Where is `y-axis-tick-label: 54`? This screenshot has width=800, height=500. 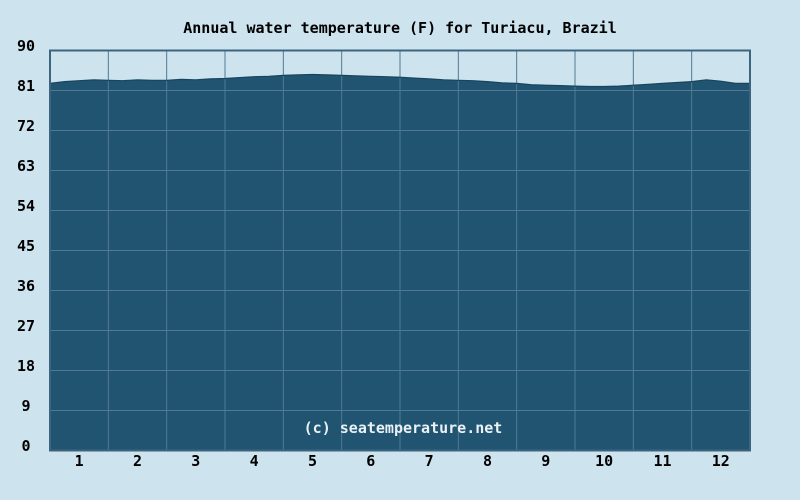 y-axis-tick-label: 54 is located at coordinates (26, 206).